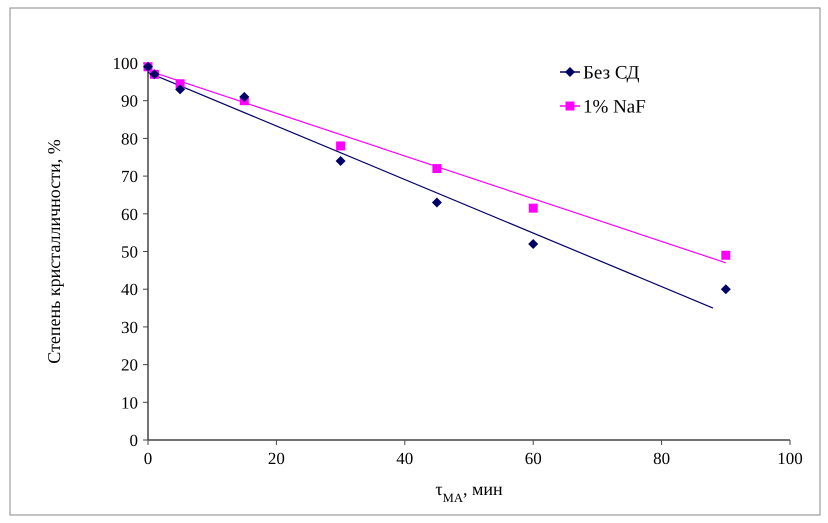 The width and height of the screenshot is (828, 523). Describe the element at coordinates (129, 365) in the screenshot. I see `y-tick-label: 20` at that location.